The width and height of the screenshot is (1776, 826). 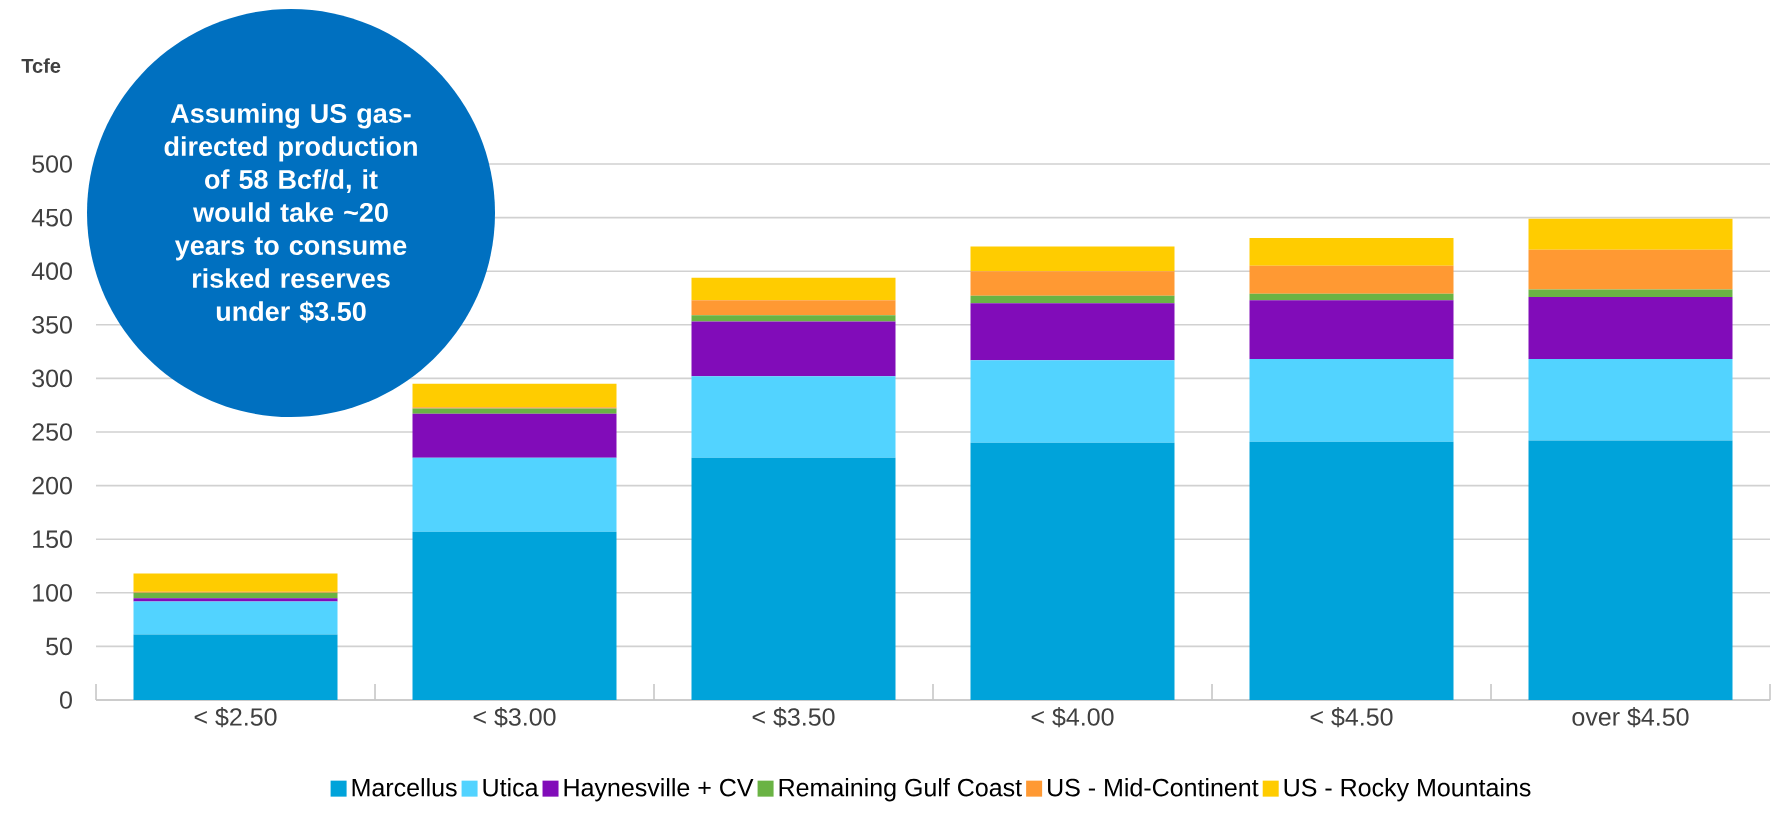 What do you see at coordinates (52, 324) in the screenshot?
I see `y-tick-label: 350` at bounding box center [52, 324].